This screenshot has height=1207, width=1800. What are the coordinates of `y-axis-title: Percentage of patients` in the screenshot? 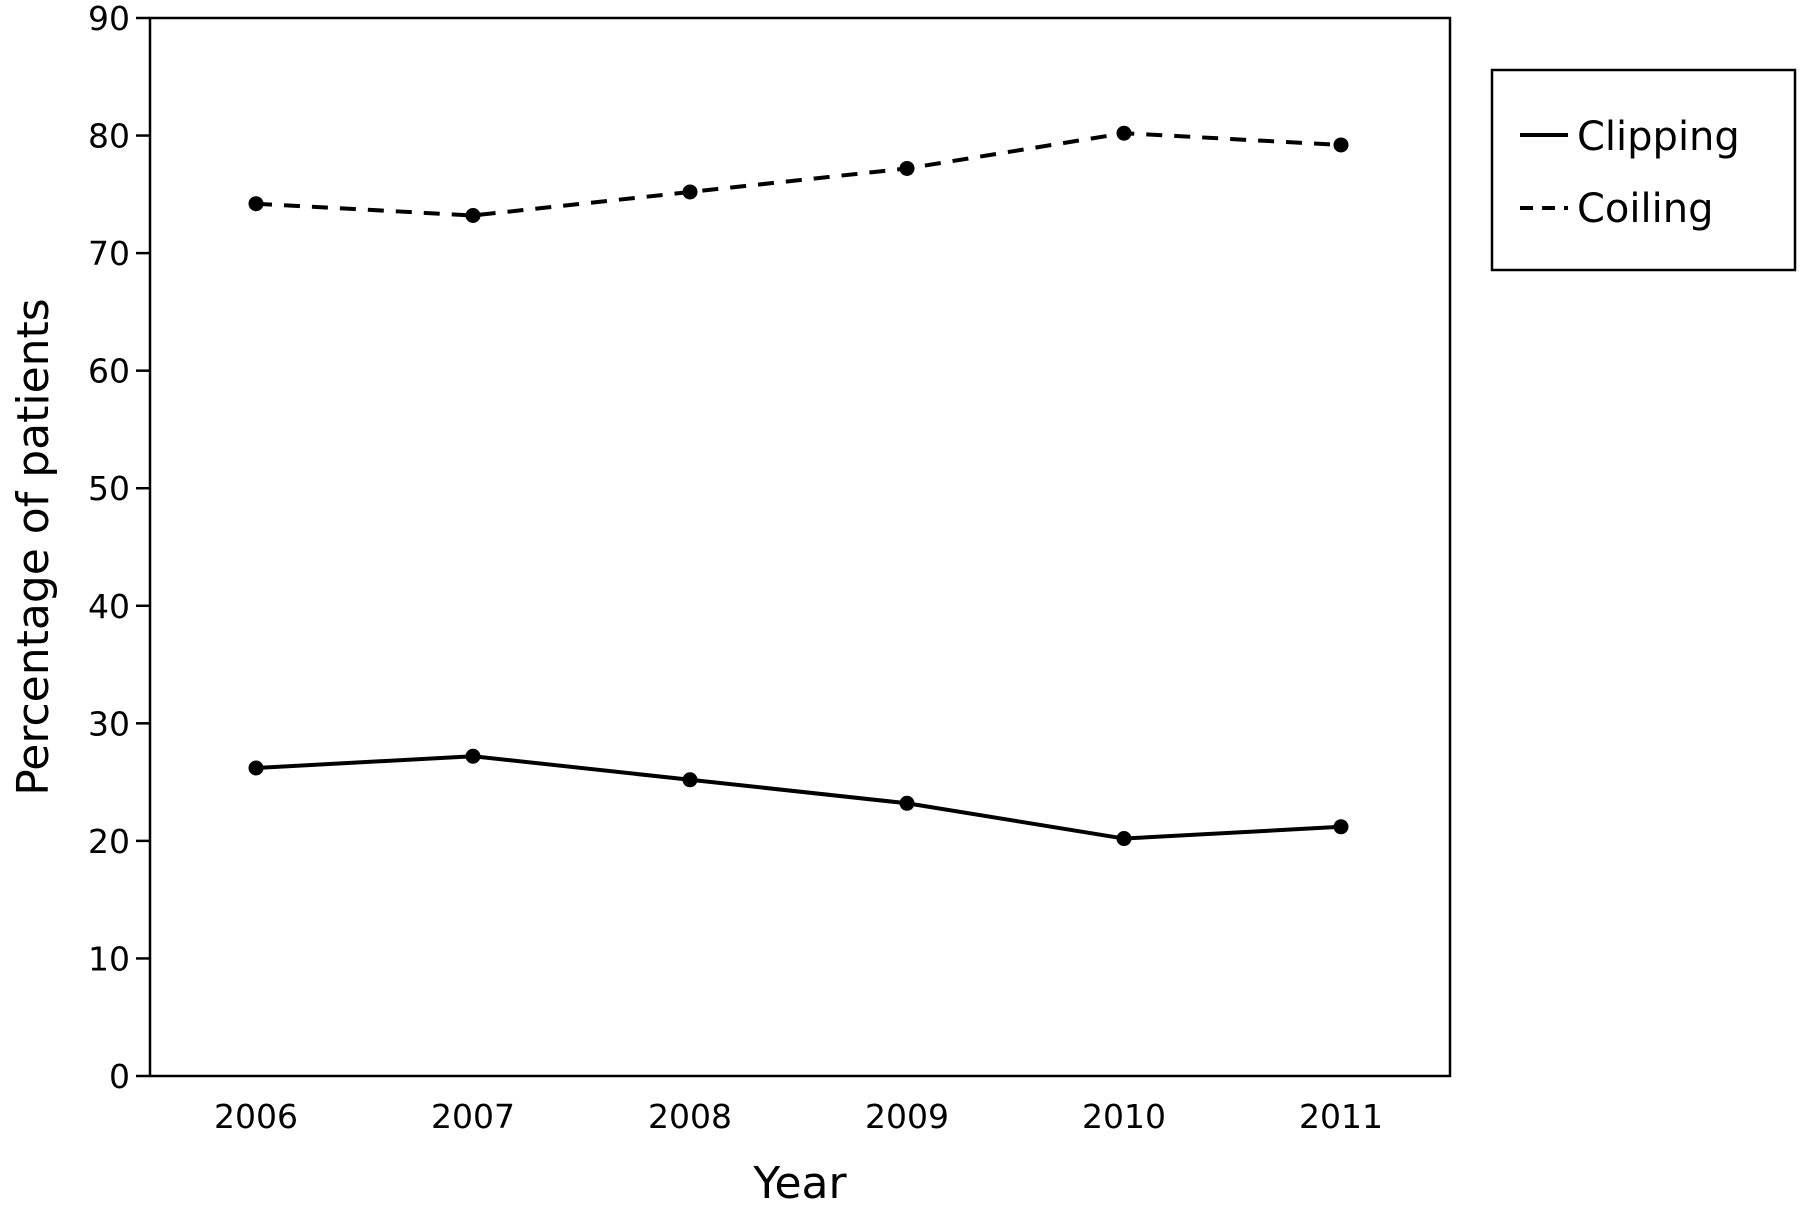 It's located at (33, 546).